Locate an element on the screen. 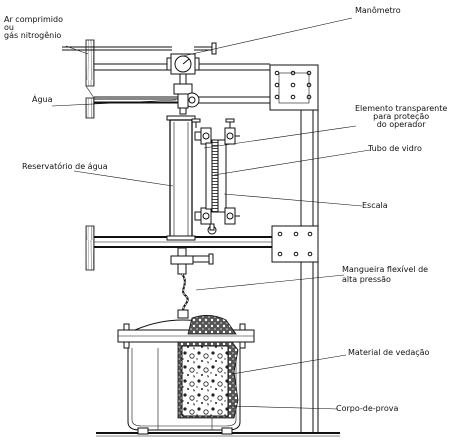 The height and width of the screenshot is (444, 453). sealing-material-label: Material de vedação is located at coordinates (389, 352).